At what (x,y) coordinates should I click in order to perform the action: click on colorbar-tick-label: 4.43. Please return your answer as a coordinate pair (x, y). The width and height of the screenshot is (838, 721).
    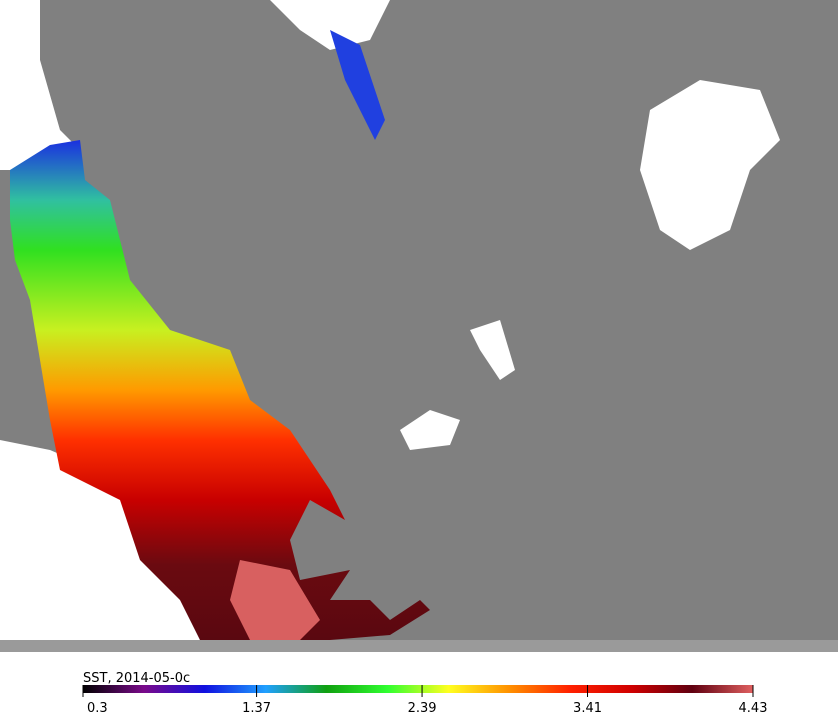
    Looking at the image, I should click on (753, 708).